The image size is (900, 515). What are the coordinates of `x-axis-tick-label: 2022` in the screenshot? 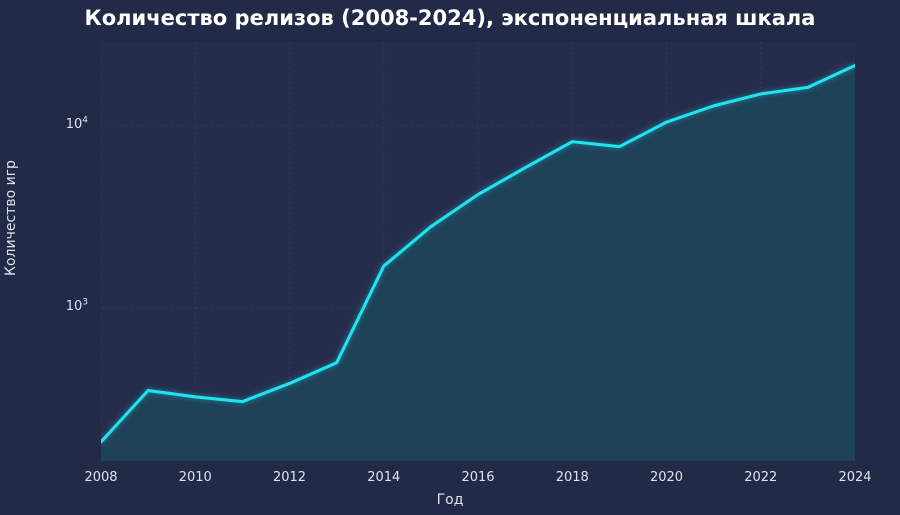 It's located at (761, 477).